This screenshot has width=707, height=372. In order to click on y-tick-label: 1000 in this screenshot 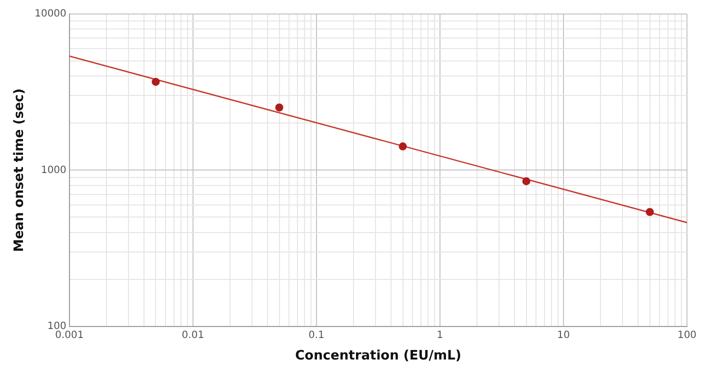, I will do `click(53, 170)`.